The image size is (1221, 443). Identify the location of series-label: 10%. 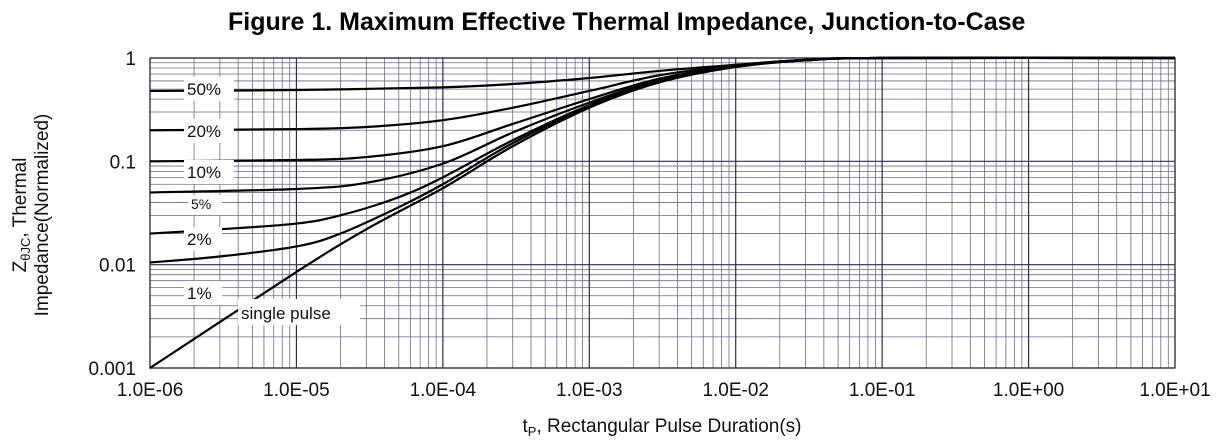
(204, 172).